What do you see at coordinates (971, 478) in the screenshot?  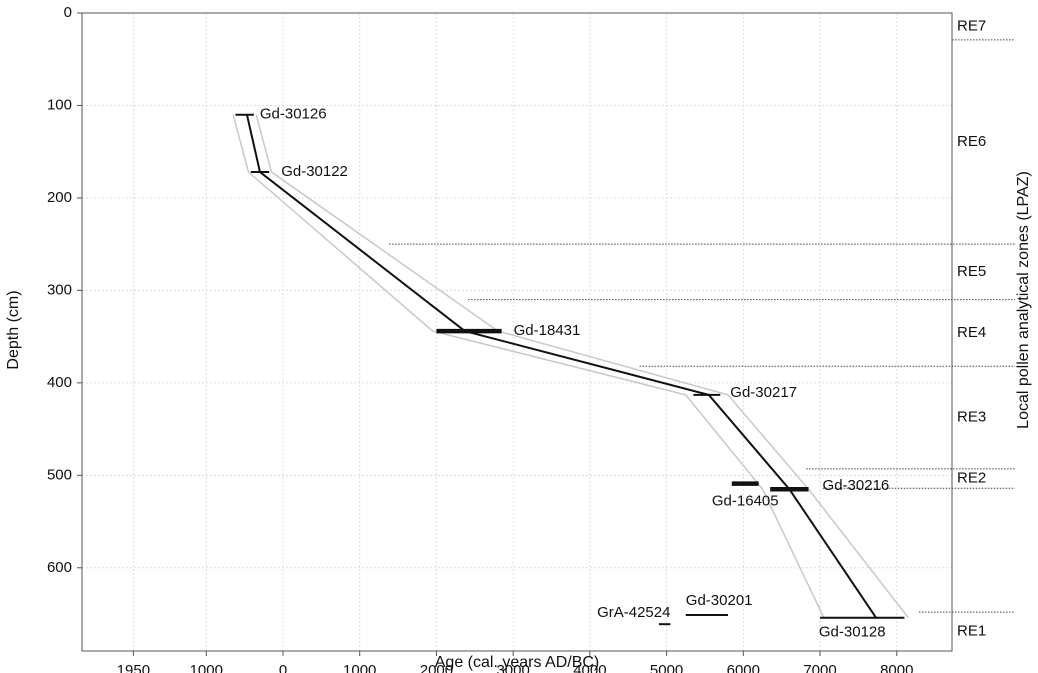 I see `zone-label: RE2` at bounding box center [971, 478].